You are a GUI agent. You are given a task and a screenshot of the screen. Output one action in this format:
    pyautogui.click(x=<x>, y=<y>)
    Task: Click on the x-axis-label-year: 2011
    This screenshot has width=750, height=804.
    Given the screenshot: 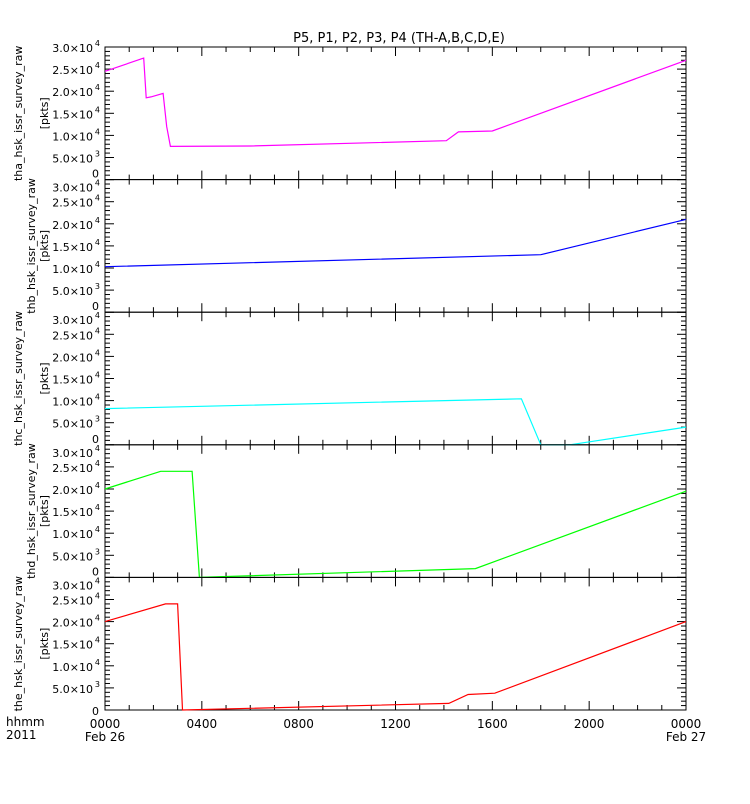 What is the action you would take?
    pyautogui.click(x=21, y=735)
    